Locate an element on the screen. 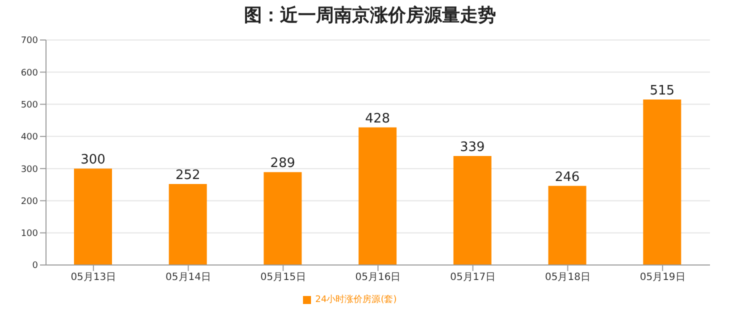  y-tick-label: 500 is located at coordinates (29, 105).